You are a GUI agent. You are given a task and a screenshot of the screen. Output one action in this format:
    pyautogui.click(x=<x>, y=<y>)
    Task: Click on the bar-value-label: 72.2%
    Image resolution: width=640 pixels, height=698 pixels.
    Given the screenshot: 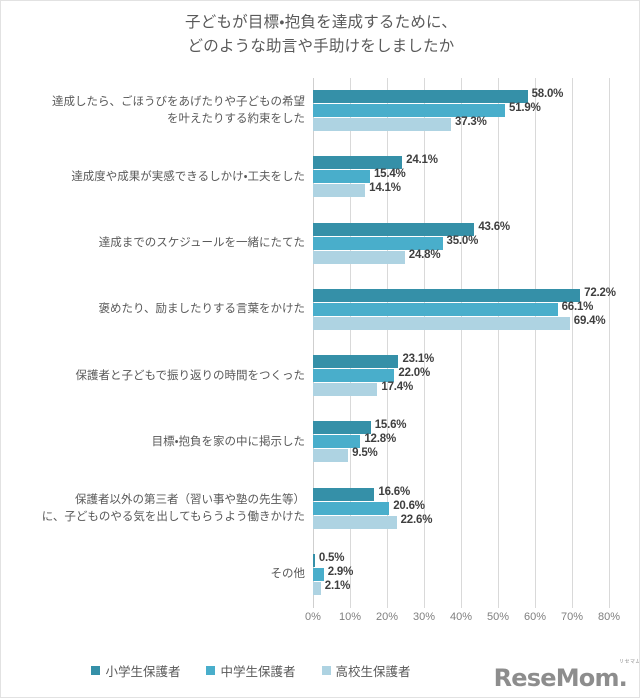 What is the action you would take?
    pyautogui.click(x=600, y=292)
    